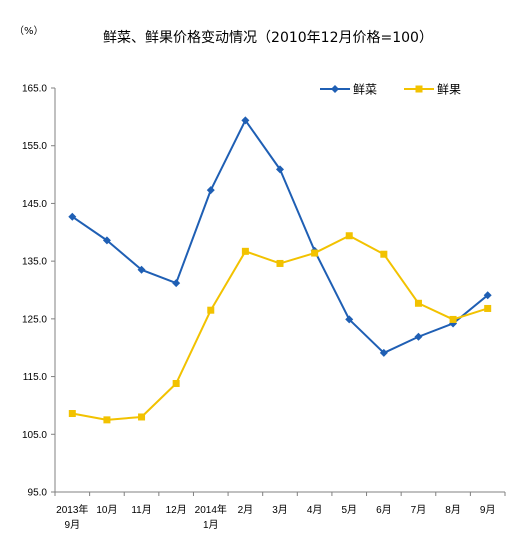  Describe the element at coordinates (365, 90) in the screenshot. I see `legend-label: 鲜菜` at that location.